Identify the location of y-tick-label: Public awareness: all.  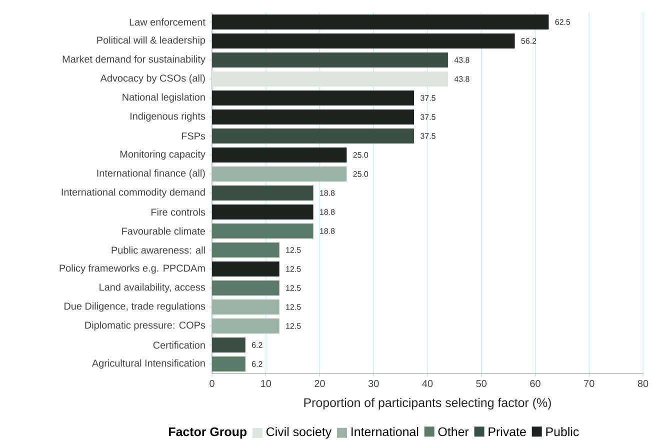
(158, 250).